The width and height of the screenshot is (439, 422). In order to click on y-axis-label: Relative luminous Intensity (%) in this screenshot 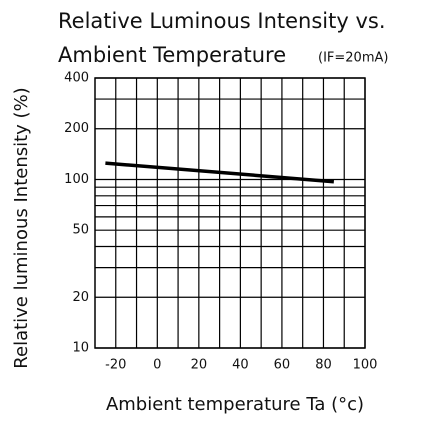, I will do `click(21, 227)`.